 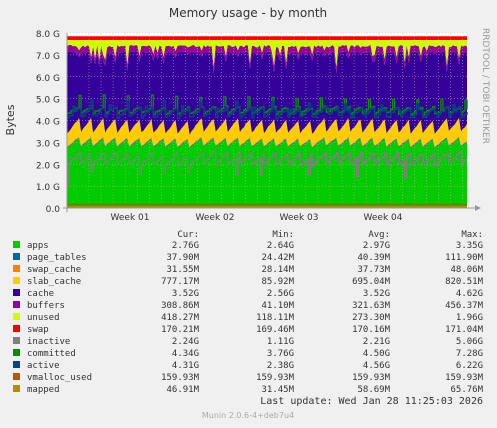 What do you see at coordinates (371, 318) in the screenshot?
I see `legend-value-avg: 273.30M` at bounding box center [371, 318].